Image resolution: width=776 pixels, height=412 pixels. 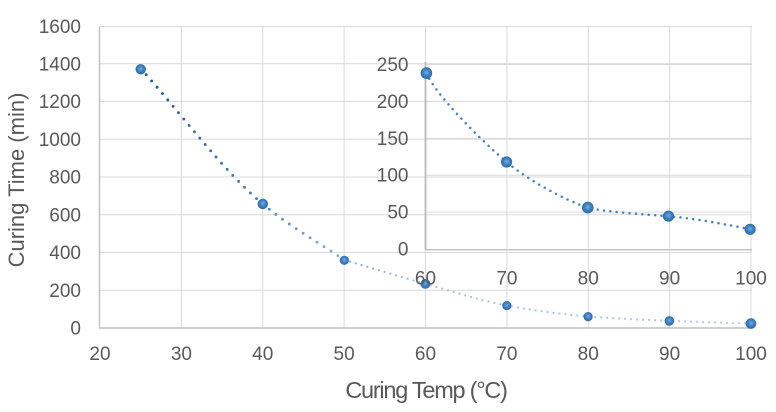 I want to click on svg-text: 40, so click(x=262, y=354).